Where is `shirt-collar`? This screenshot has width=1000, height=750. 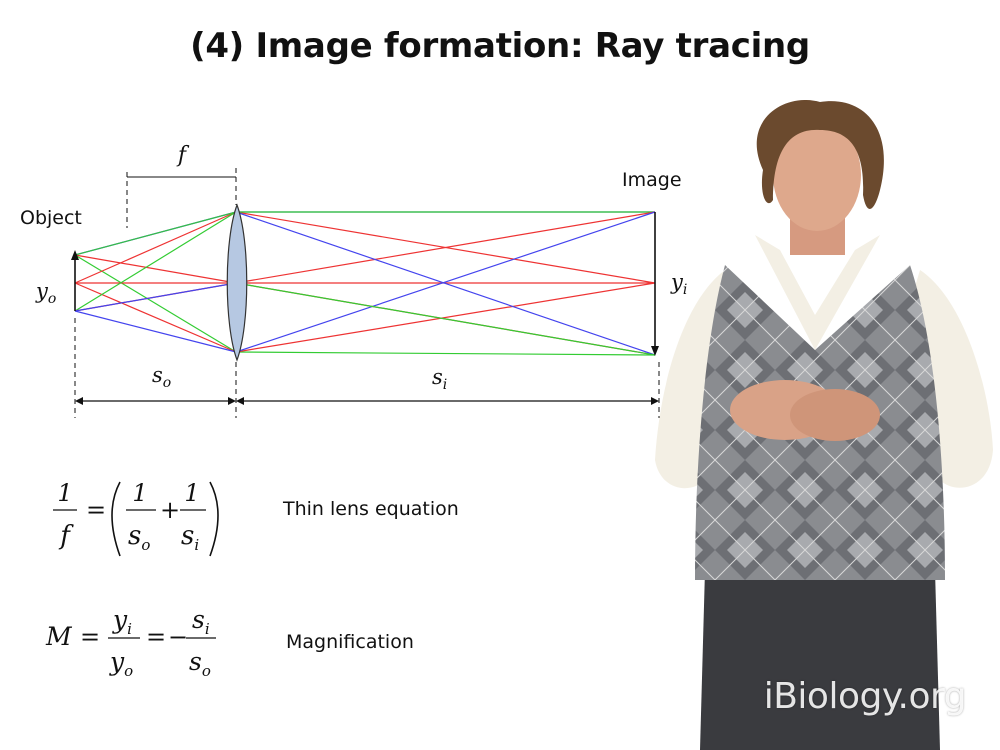 shirt-collar is located at coordinates (817, 292).